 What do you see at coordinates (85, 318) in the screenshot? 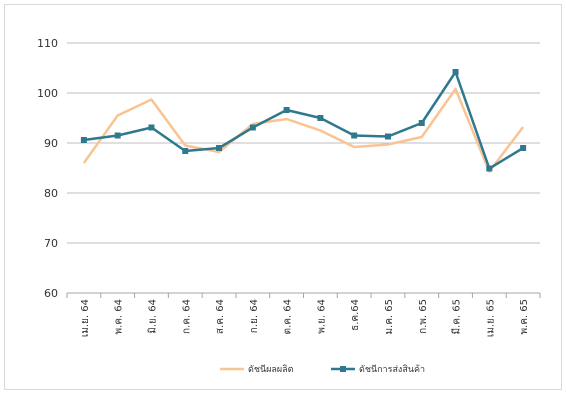
I see `x-tick-label: เม.ย. 64` at bounding box center [85, 318].